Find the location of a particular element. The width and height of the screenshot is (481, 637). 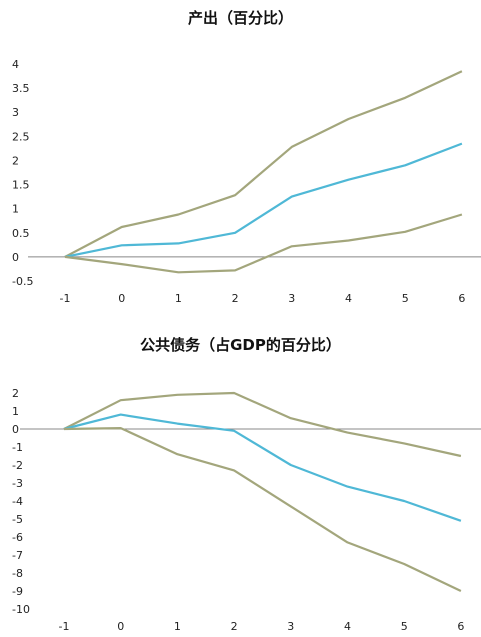

y-tick-label-debt: 2 is located at coordinates (15, 393).